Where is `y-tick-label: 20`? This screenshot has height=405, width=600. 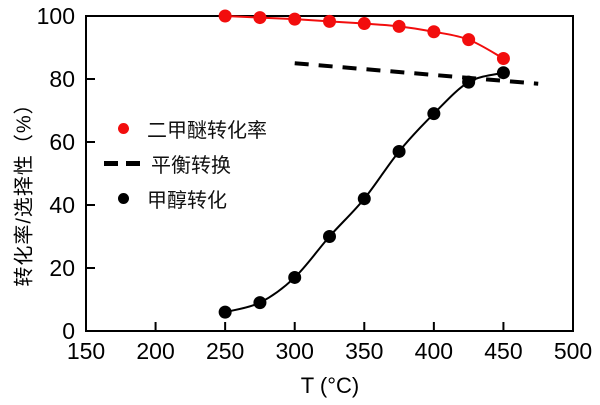
y-tick-label: 20 is located at coordinates (62, 268).